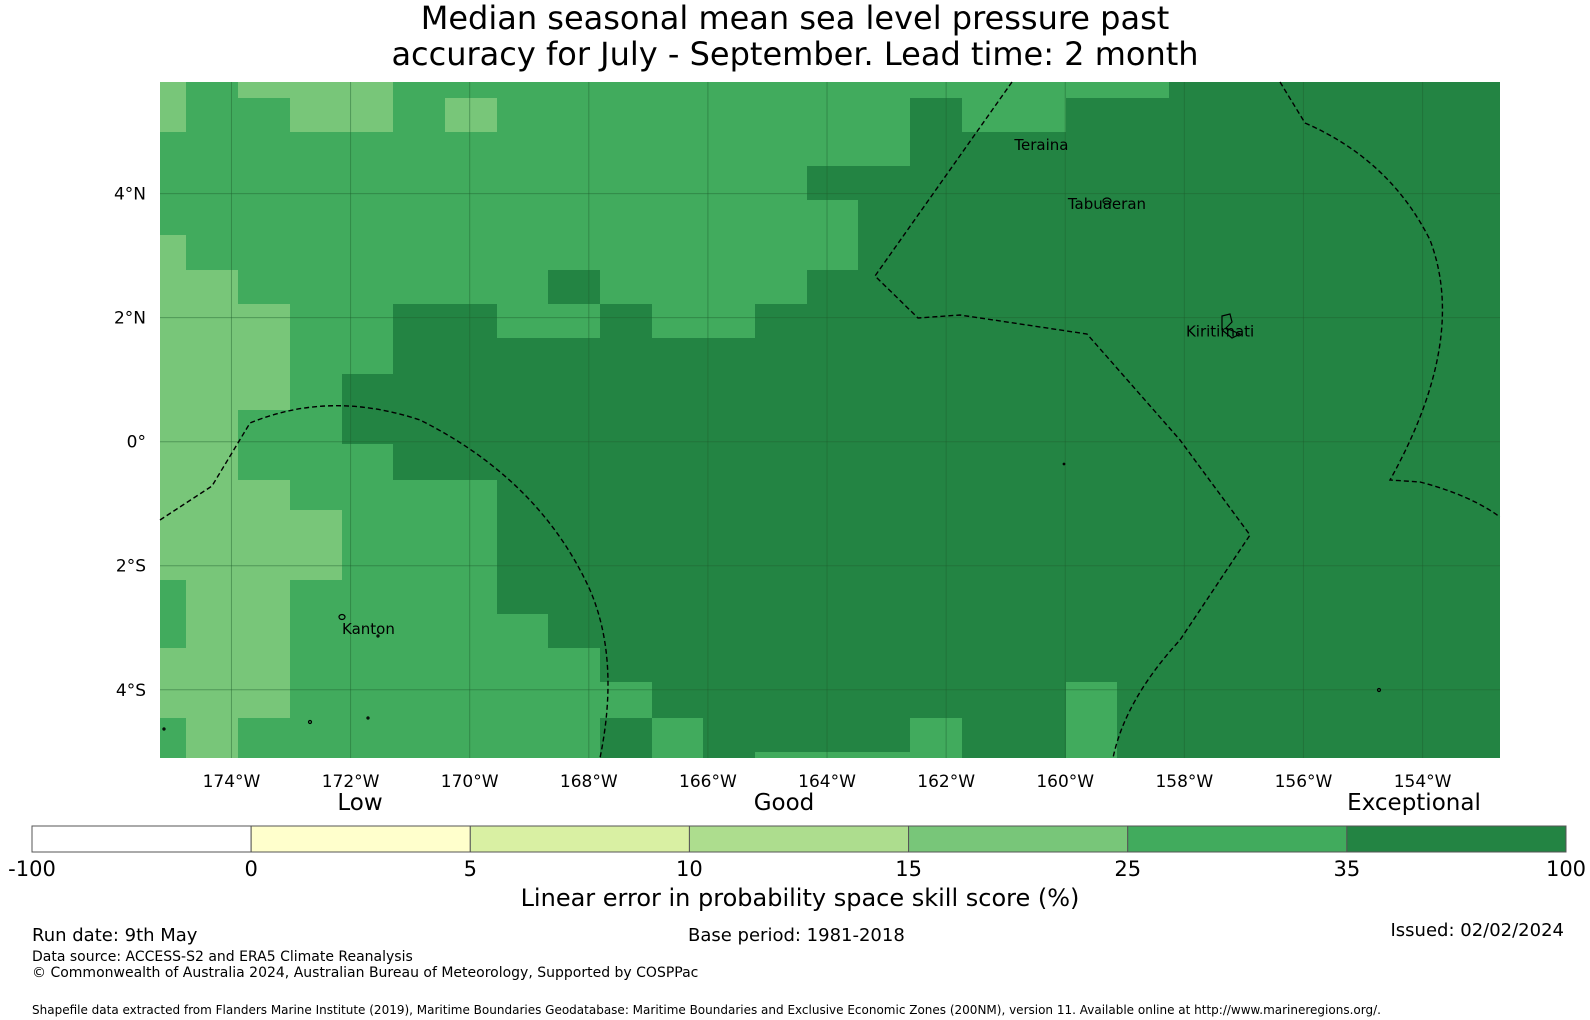  I want to click on base-period: Base period: 1981-2018, so click(796, 935).